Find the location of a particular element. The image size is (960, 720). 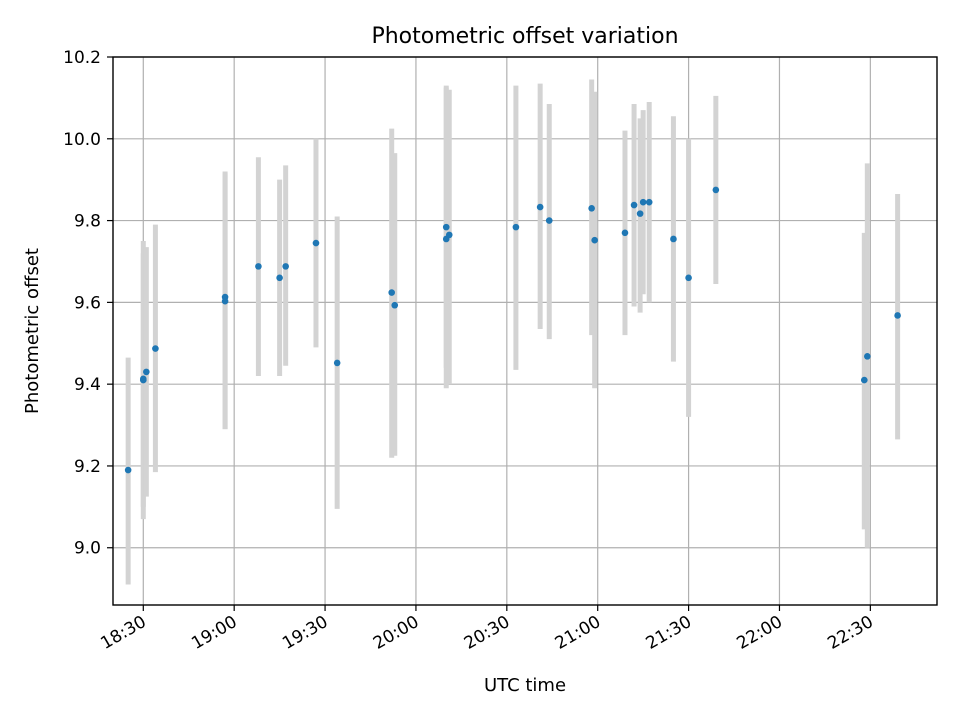

y-tick-label: 9.8 is located at coordinates (87, 222).